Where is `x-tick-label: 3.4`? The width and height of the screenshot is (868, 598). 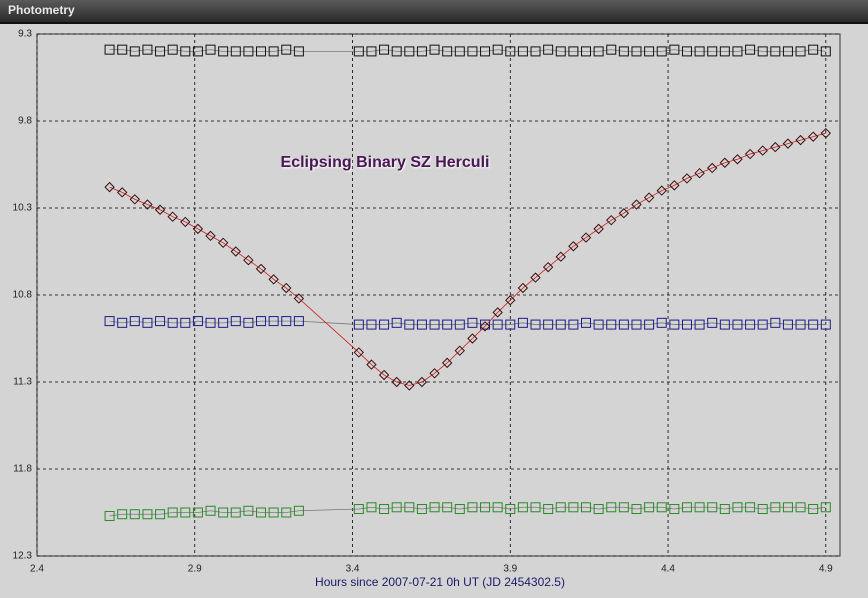 x-tick-label: 3.4 is located at coordinates (353, 569).